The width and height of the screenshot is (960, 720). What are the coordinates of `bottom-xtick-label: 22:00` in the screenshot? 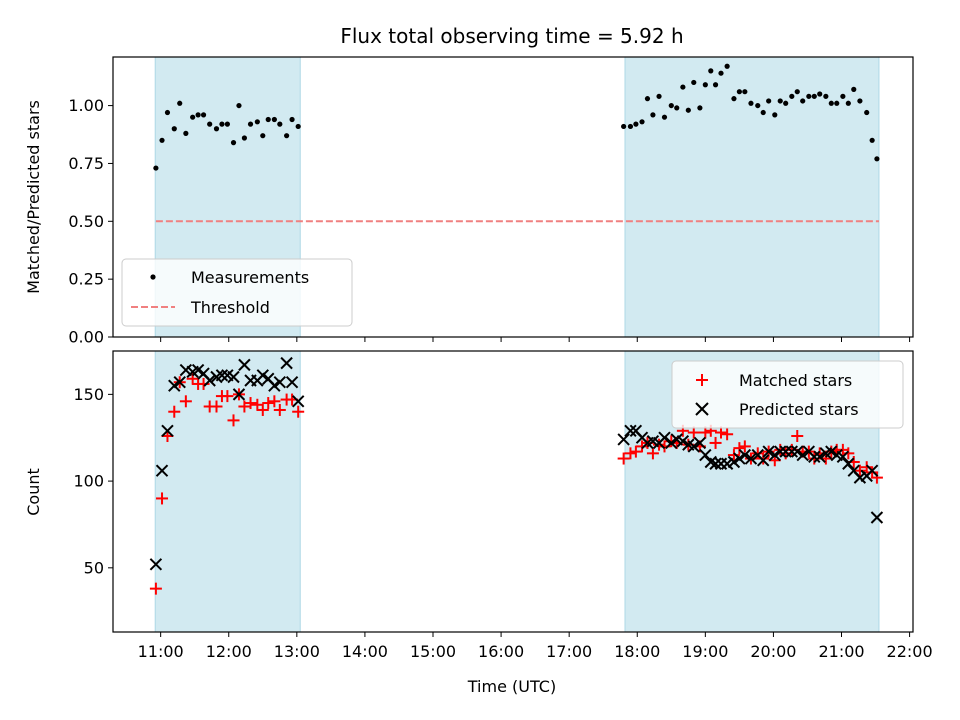 It's located at (910, 651).